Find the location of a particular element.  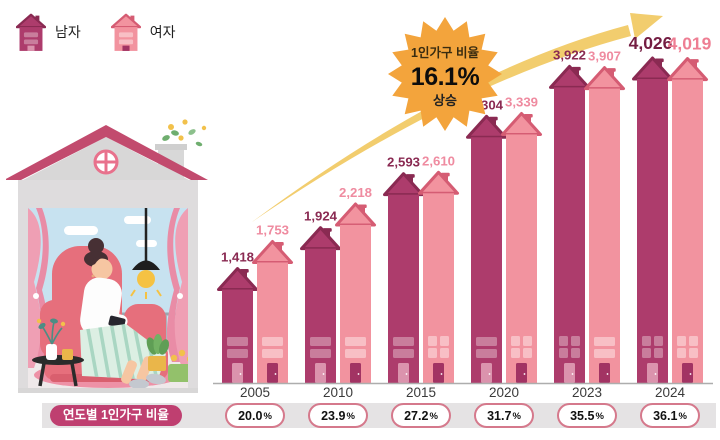

bar-male-2010 is located at coordinates (320, 304).